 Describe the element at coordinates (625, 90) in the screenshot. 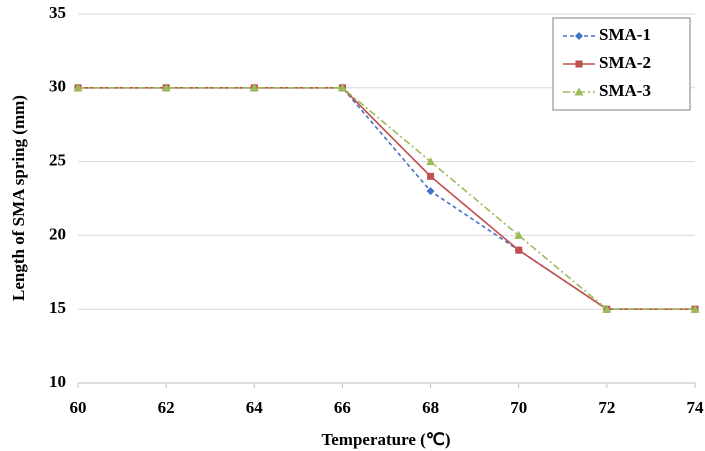

I see `legend-label: SMA-3` at that location.